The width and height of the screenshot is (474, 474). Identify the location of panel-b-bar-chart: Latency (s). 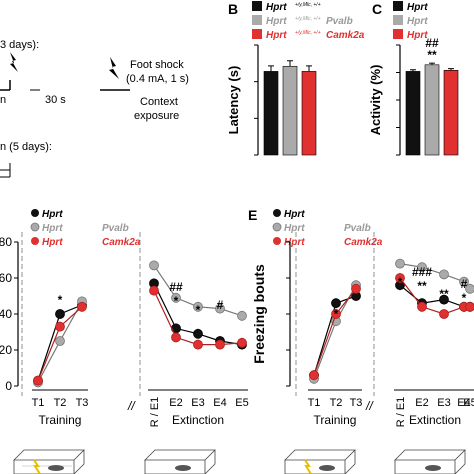
(271, 100).